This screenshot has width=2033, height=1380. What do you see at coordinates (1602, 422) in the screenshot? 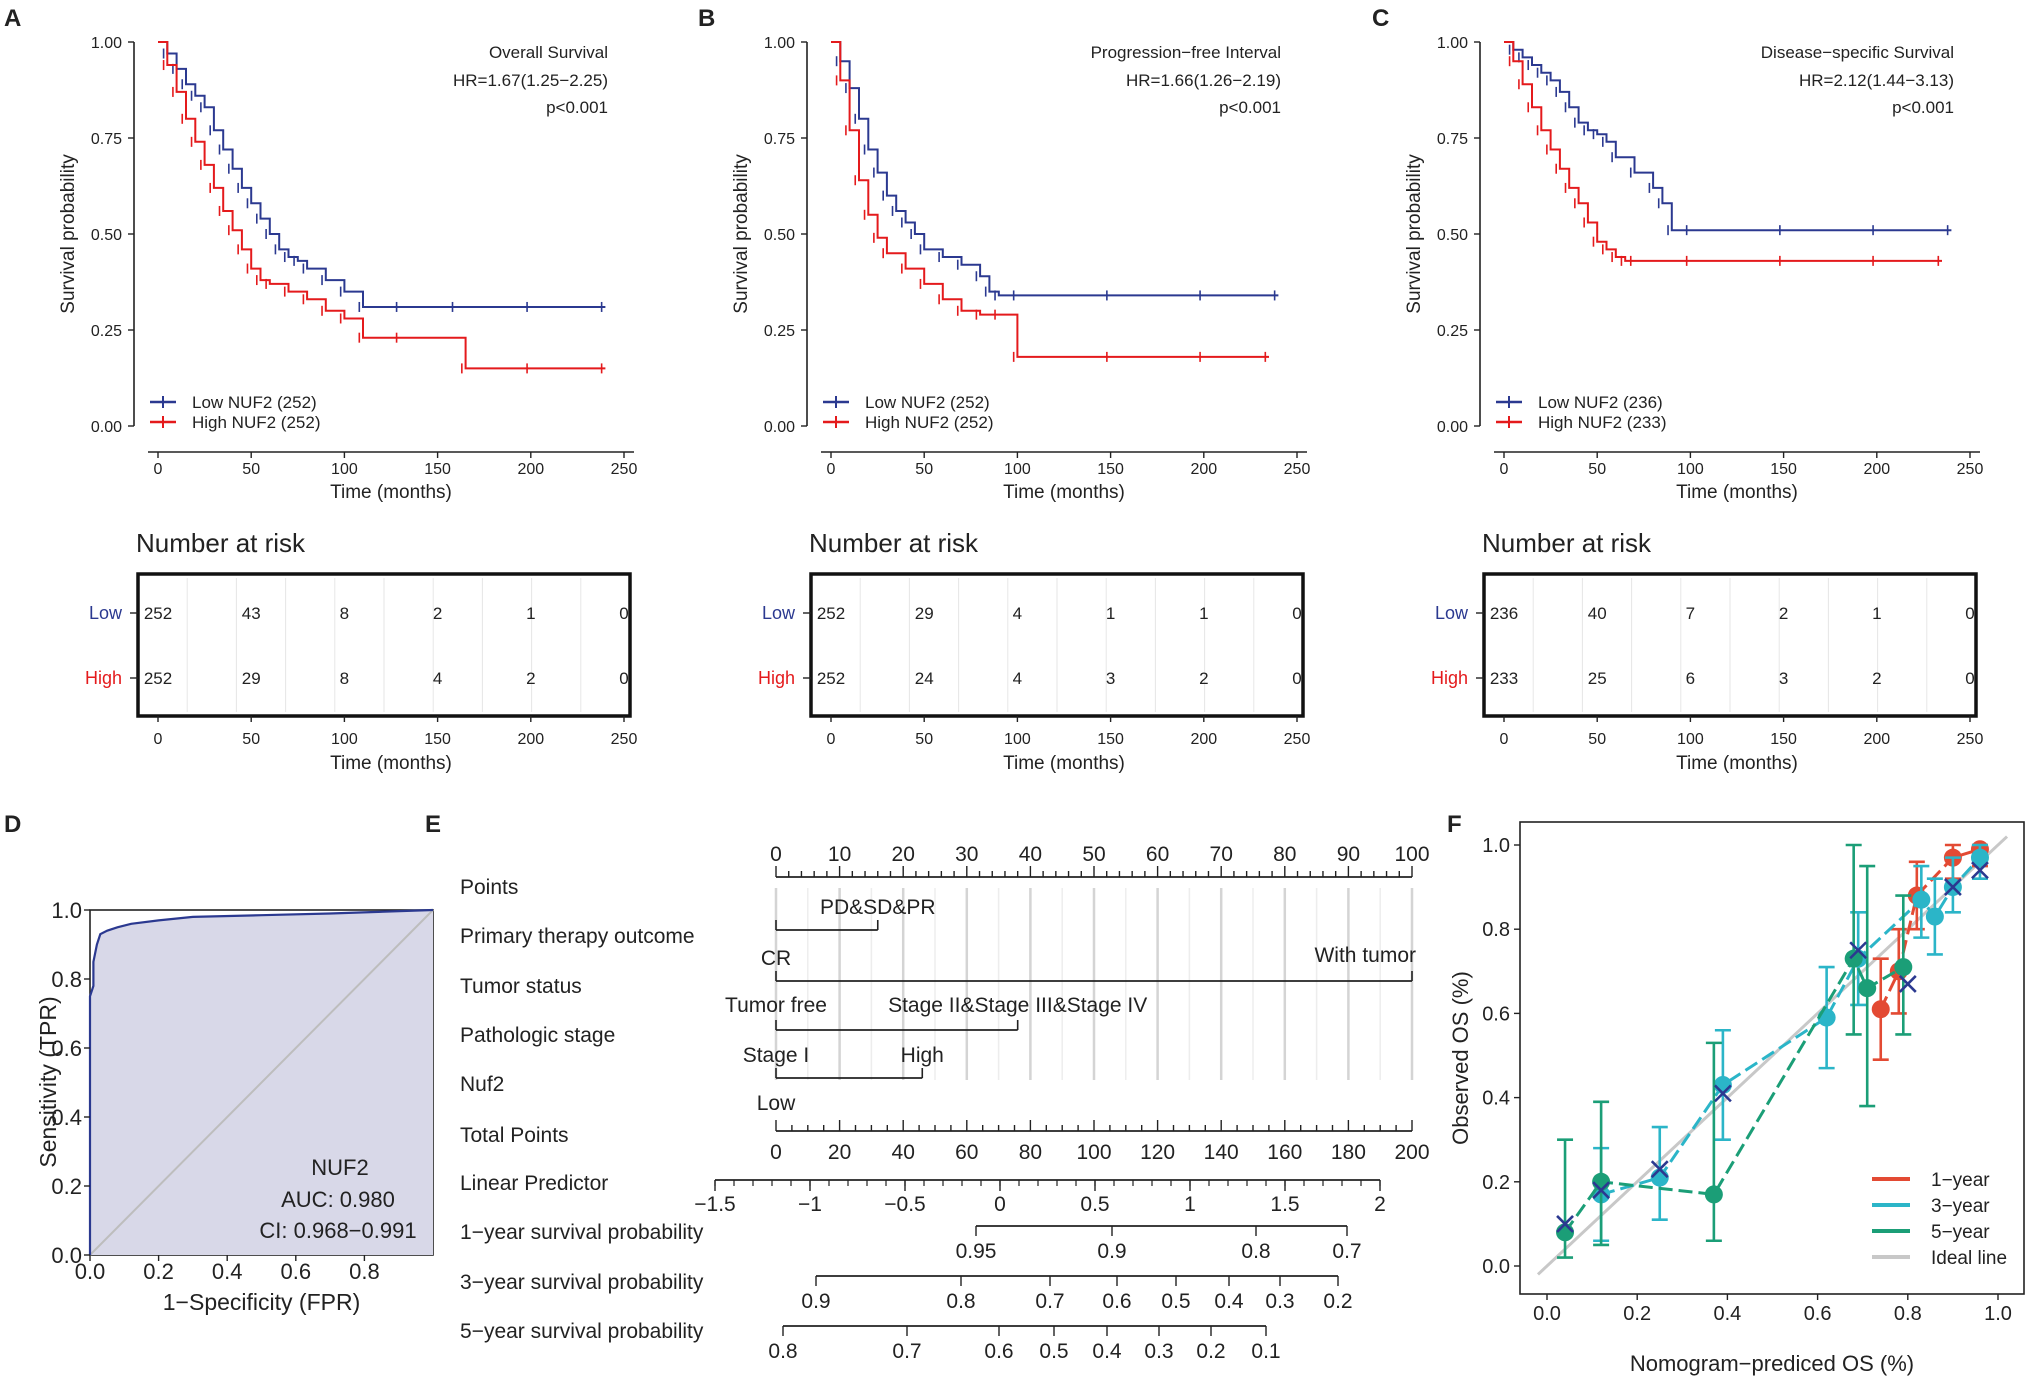
I see `legend-label: High NUF2 (233)` at bounding box center [1602, 422].